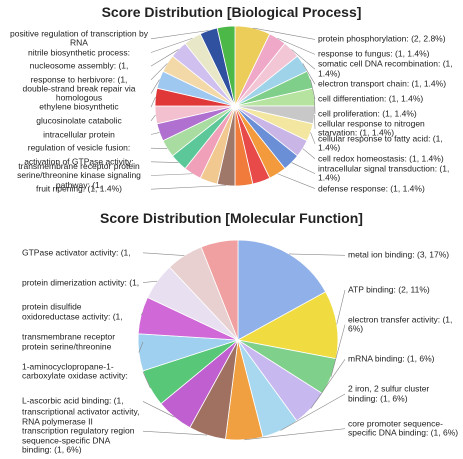 The image size is (463, 459). I want to click on slice-label: cell redox homeostasis: (1, 1.4%), so click(381, 157).